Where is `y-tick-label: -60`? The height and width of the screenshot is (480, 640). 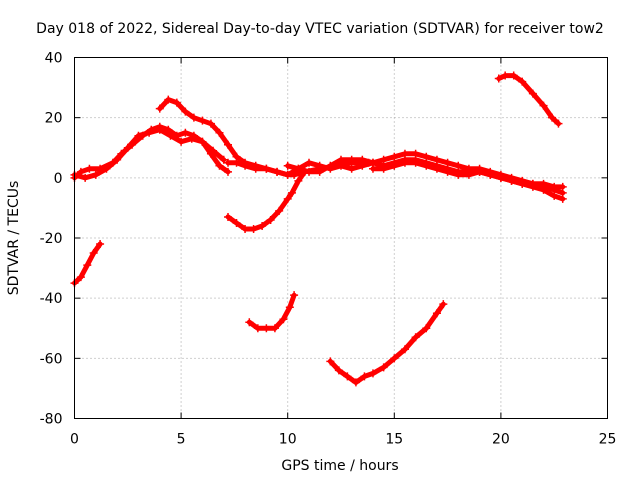
y-tick-label: -60 is located at coordinates (51, 359).